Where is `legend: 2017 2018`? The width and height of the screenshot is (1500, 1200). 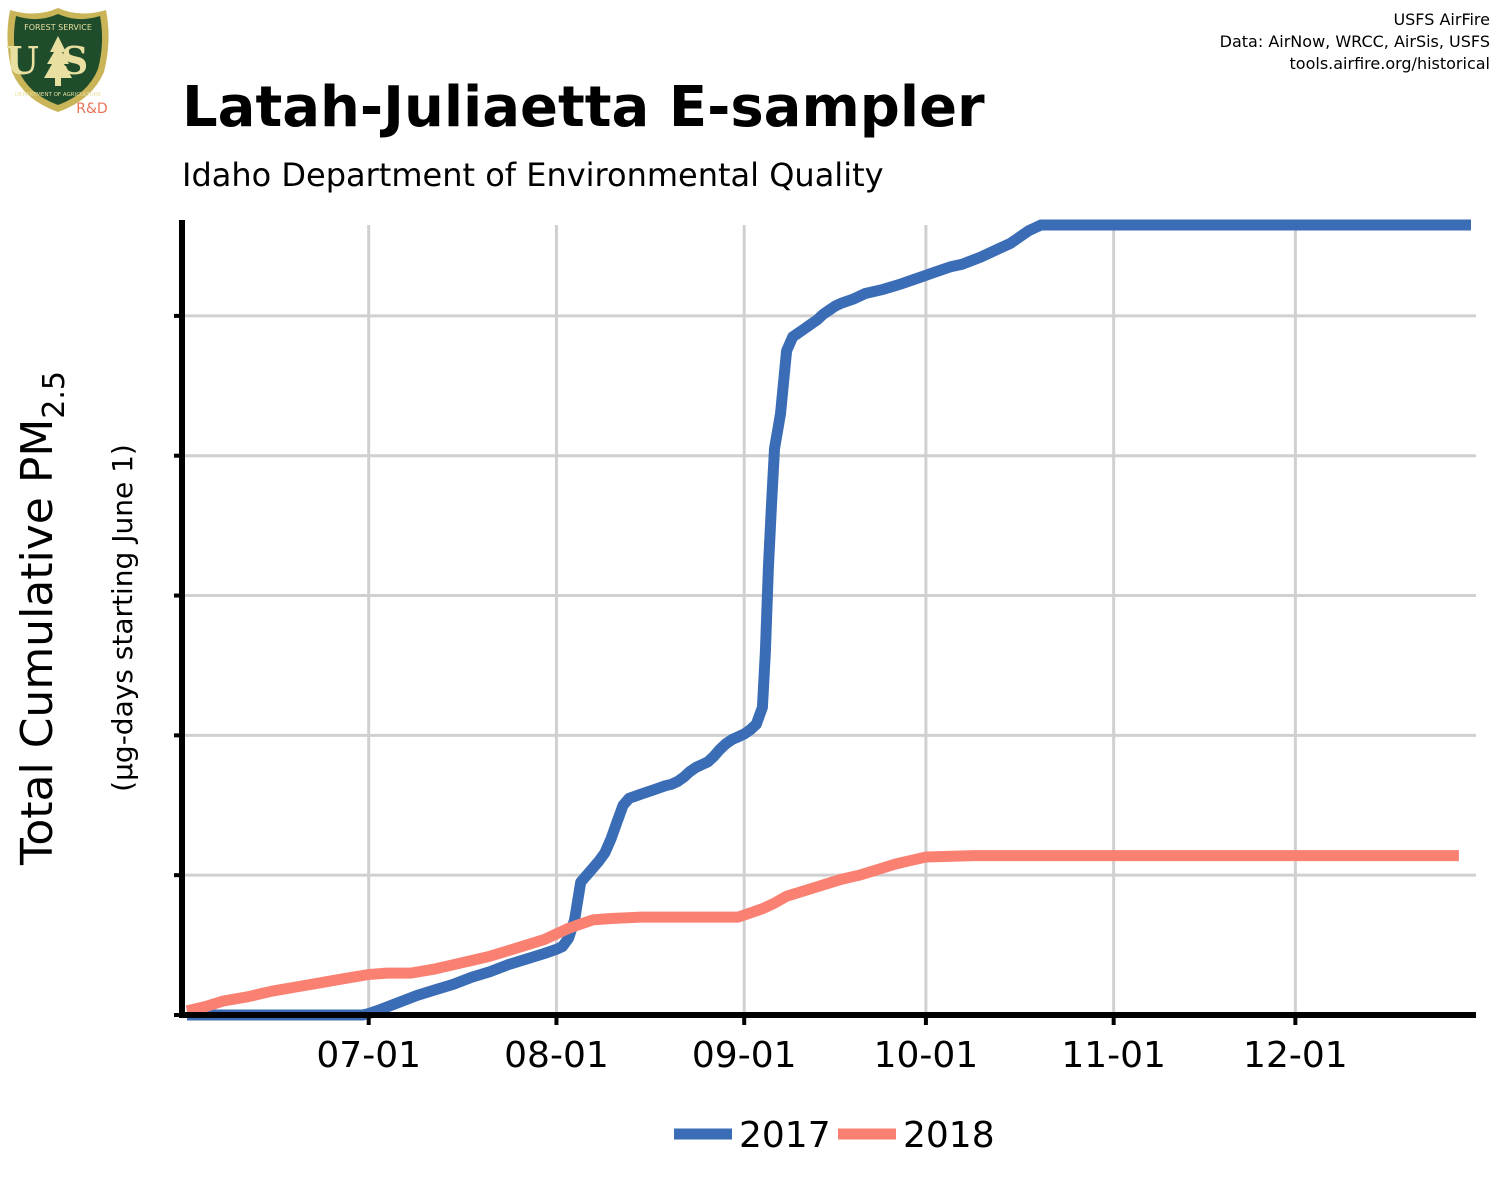 legend: 2017 2018 is located at coordinates (834, 1135).